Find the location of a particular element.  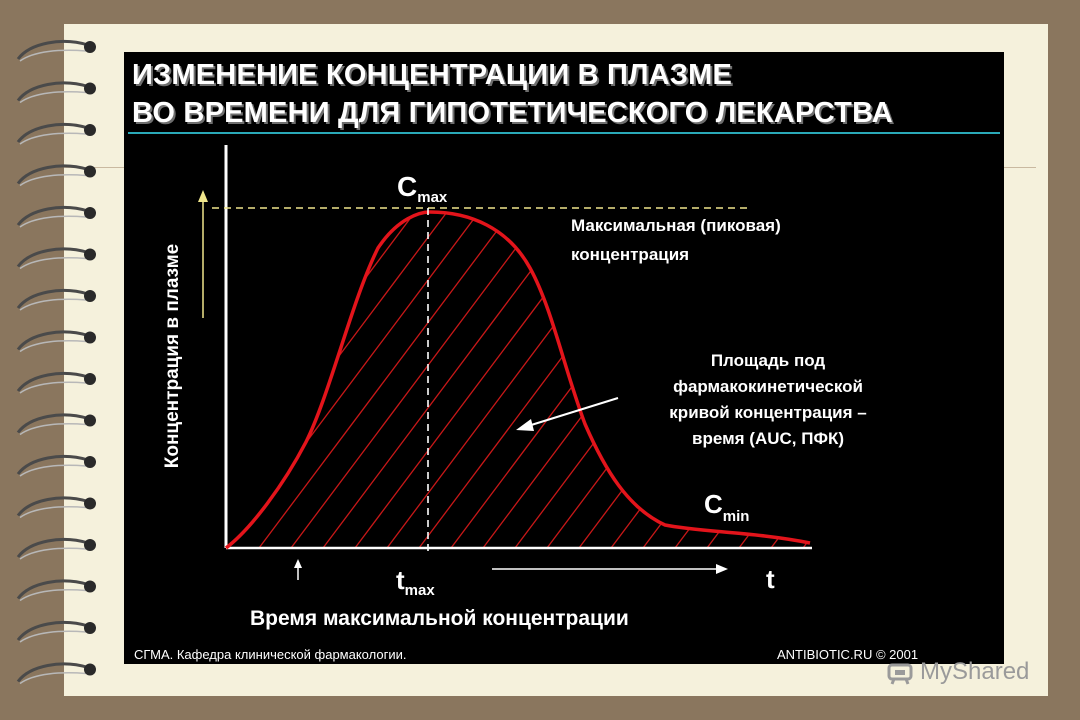

cmax-label-sub: max is located at coordinates (432, 197).